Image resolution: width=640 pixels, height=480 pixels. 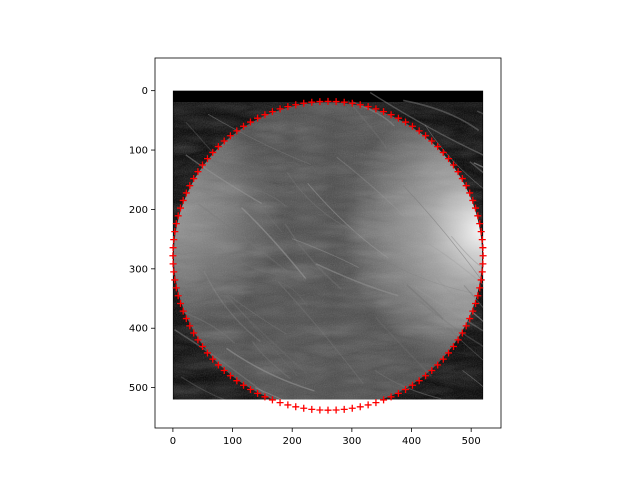 I want to click on x-tick-label: 200, so click(x=292, y=441).